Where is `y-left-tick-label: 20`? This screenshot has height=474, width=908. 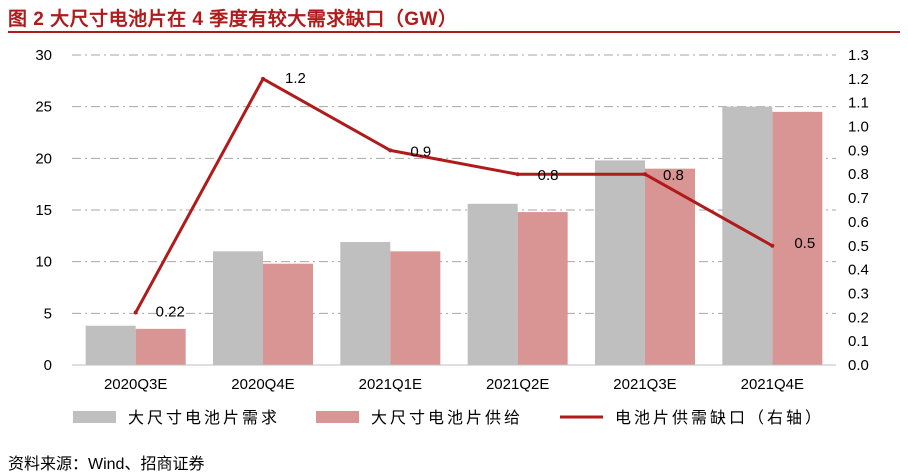 y-left-tick-label: 20 is located at coordinates (43, 158).